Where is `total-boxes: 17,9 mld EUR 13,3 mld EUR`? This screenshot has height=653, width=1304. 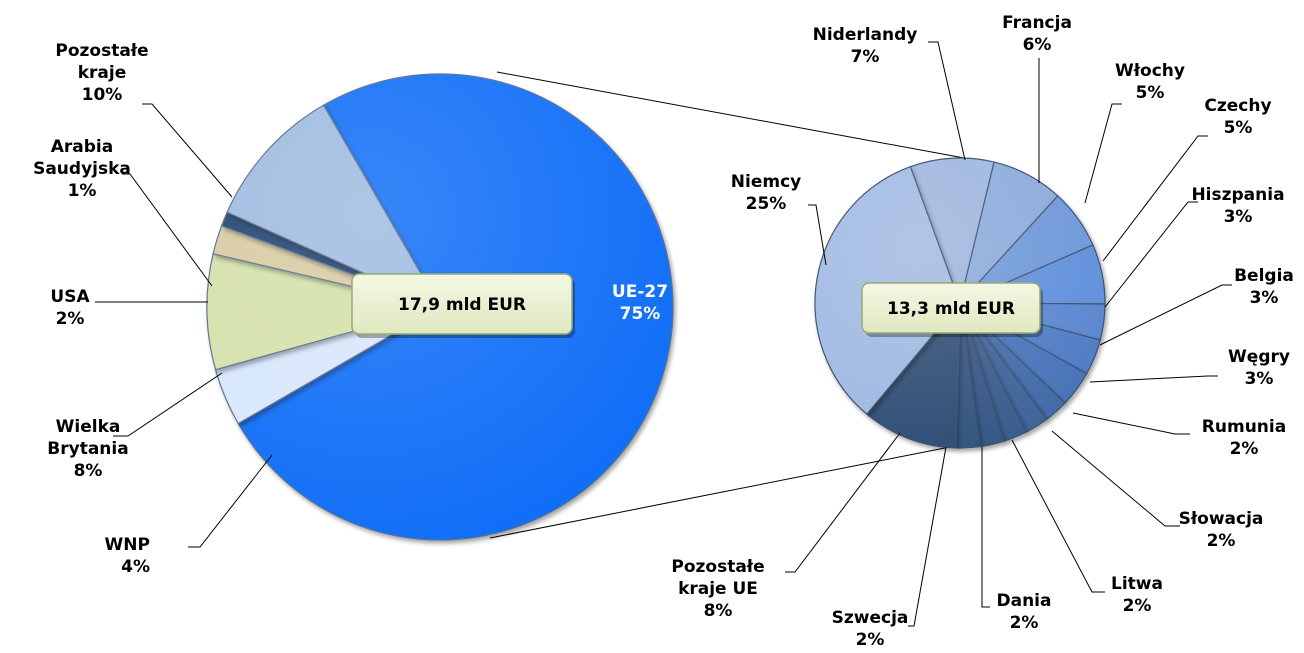 total-boxes: 17,9 mld EUR 13,3 mld EUR is located at coordinates (697, 305).